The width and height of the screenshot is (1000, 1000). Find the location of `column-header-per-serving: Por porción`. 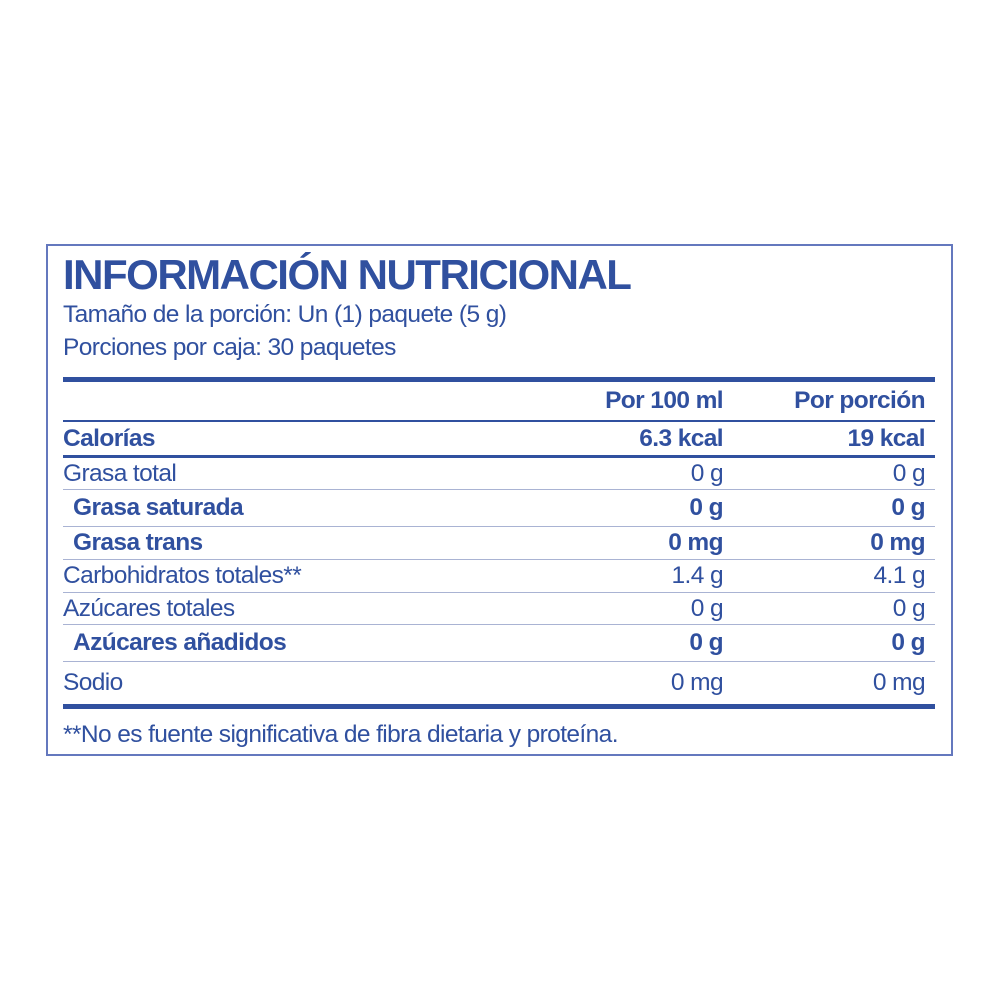

column-header-per-serving: Por porción is located at coordinates (859, 400).